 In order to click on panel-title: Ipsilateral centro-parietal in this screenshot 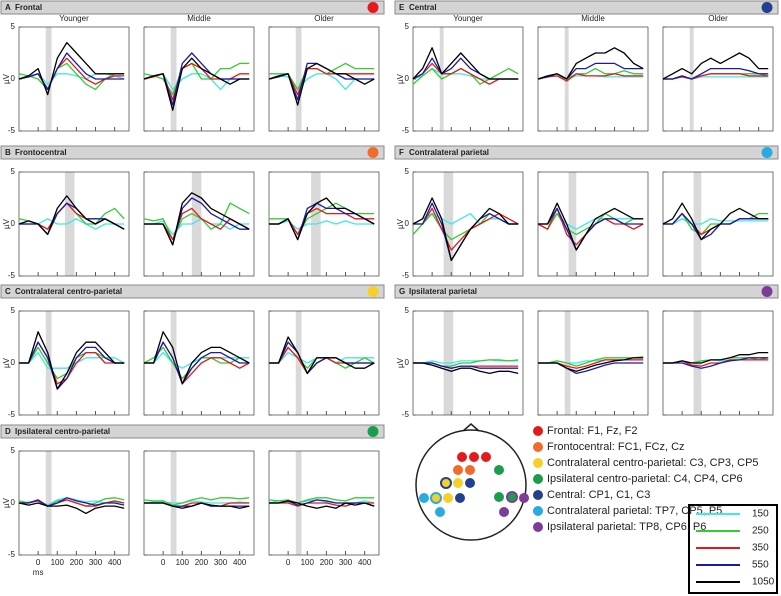, I will do `click(62, 431)`.